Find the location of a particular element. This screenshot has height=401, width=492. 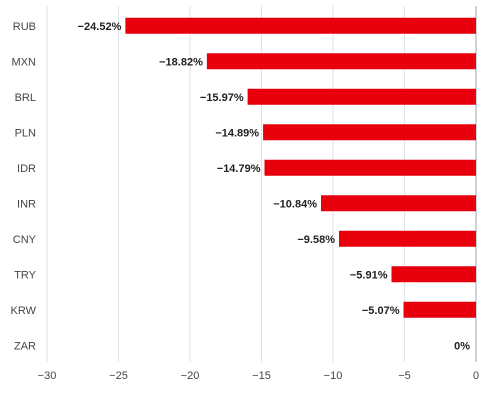

category-label: INR is located at coordinates (26, 204).